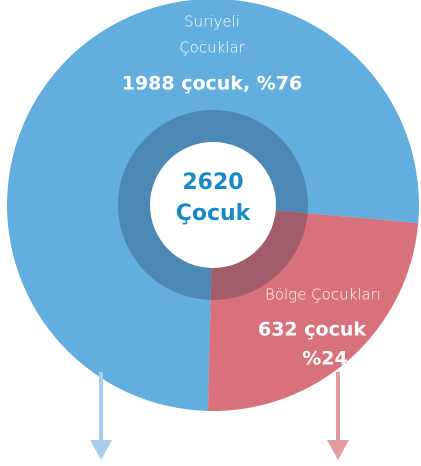 This screenshot has width=421, height=466. Describe the element at coordinates (212, 22) in the screenshot. I see `slice-label: Suriyeli` at that location.